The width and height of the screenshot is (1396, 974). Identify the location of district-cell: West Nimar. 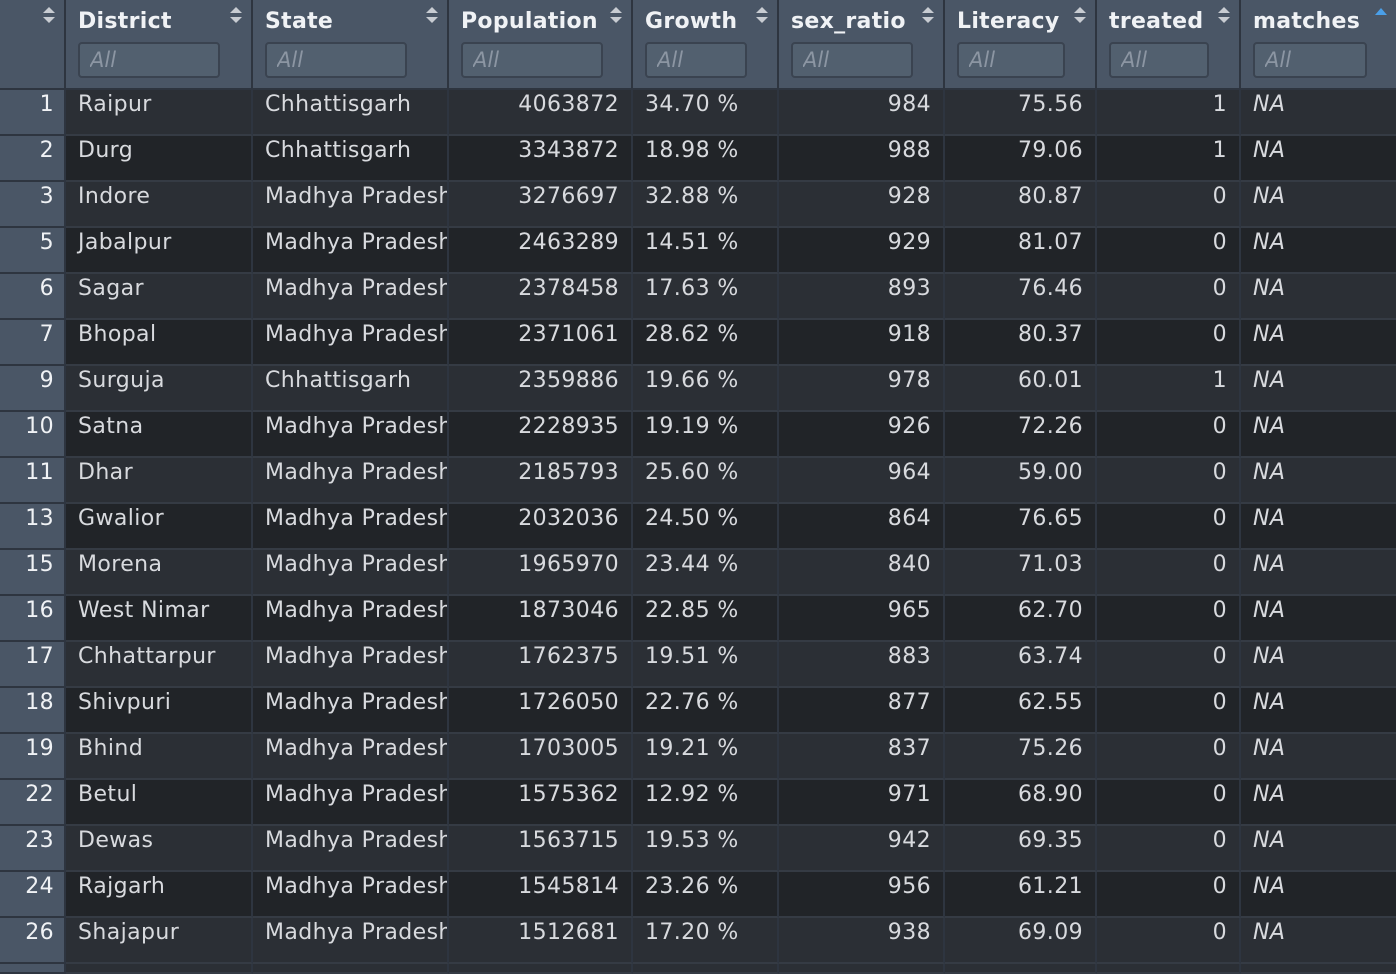
(159, 619).